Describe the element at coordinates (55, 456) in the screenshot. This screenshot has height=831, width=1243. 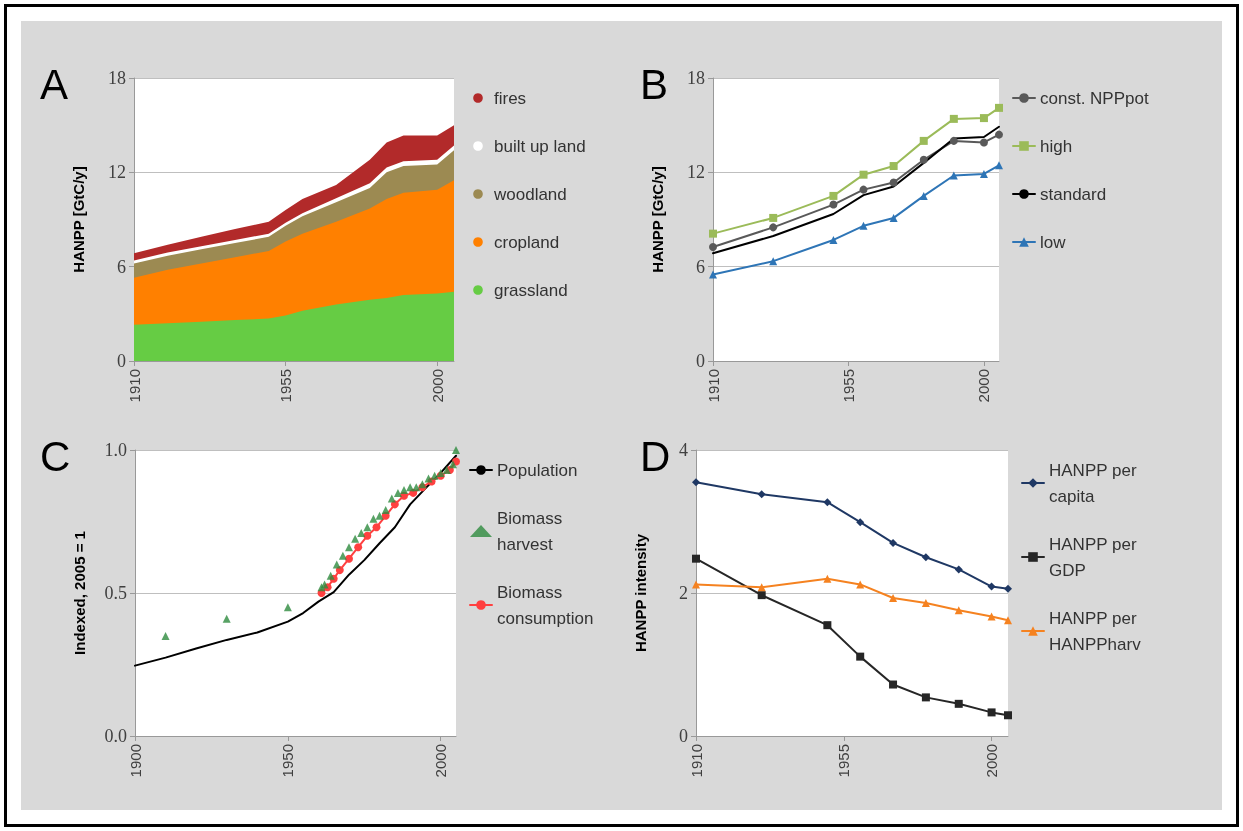
I see `chart-title: C` at that location.